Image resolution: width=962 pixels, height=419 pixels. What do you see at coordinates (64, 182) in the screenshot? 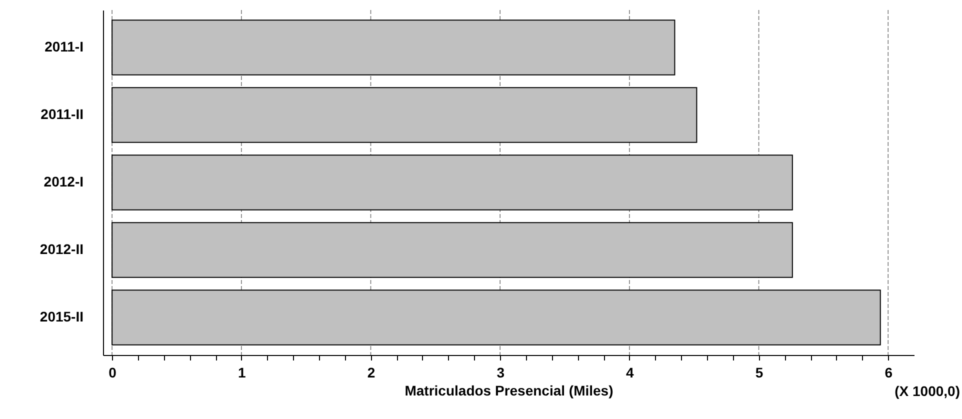
I see `y-tick-label: 2012-I` at bounding box center [64, 182].